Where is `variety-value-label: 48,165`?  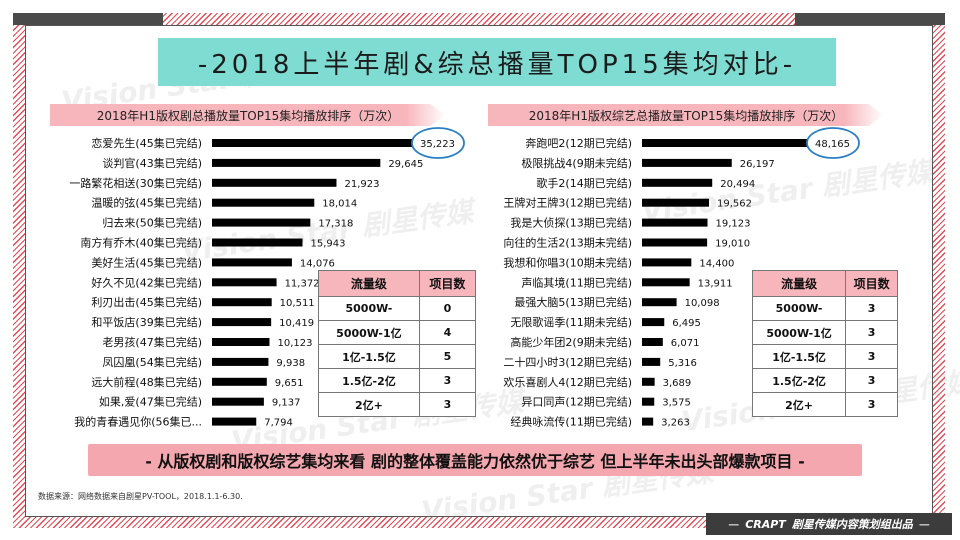 variety-value-label: 48,165 is located at coordinates (832, 144).